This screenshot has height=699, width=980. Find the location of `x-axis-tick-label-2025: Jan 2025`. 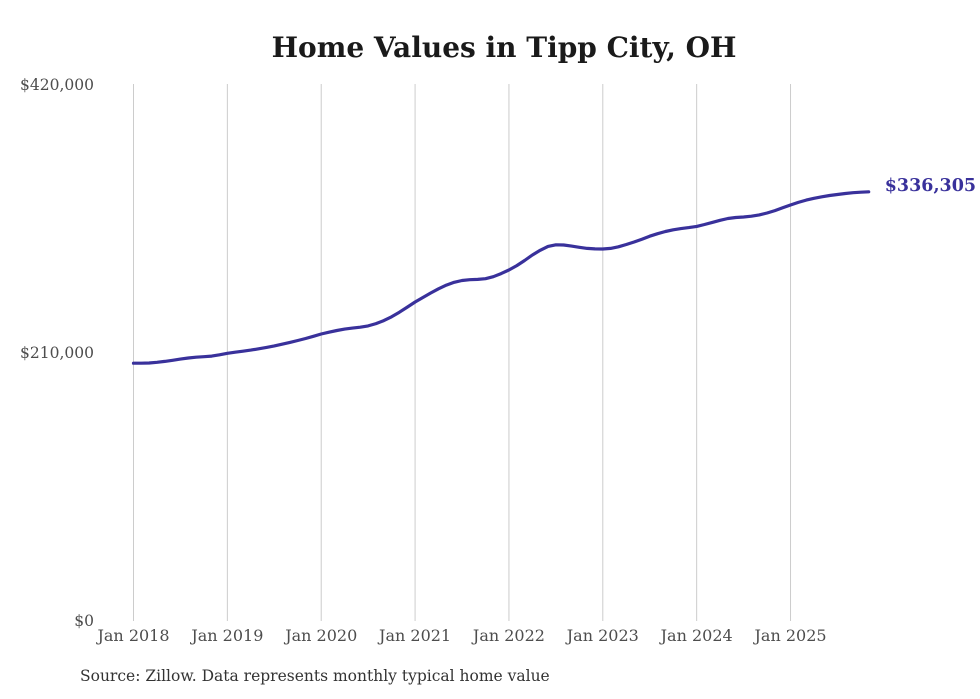

x-axis-tick-label-2025: Jan 2025 is located at coordinates (790, 635).